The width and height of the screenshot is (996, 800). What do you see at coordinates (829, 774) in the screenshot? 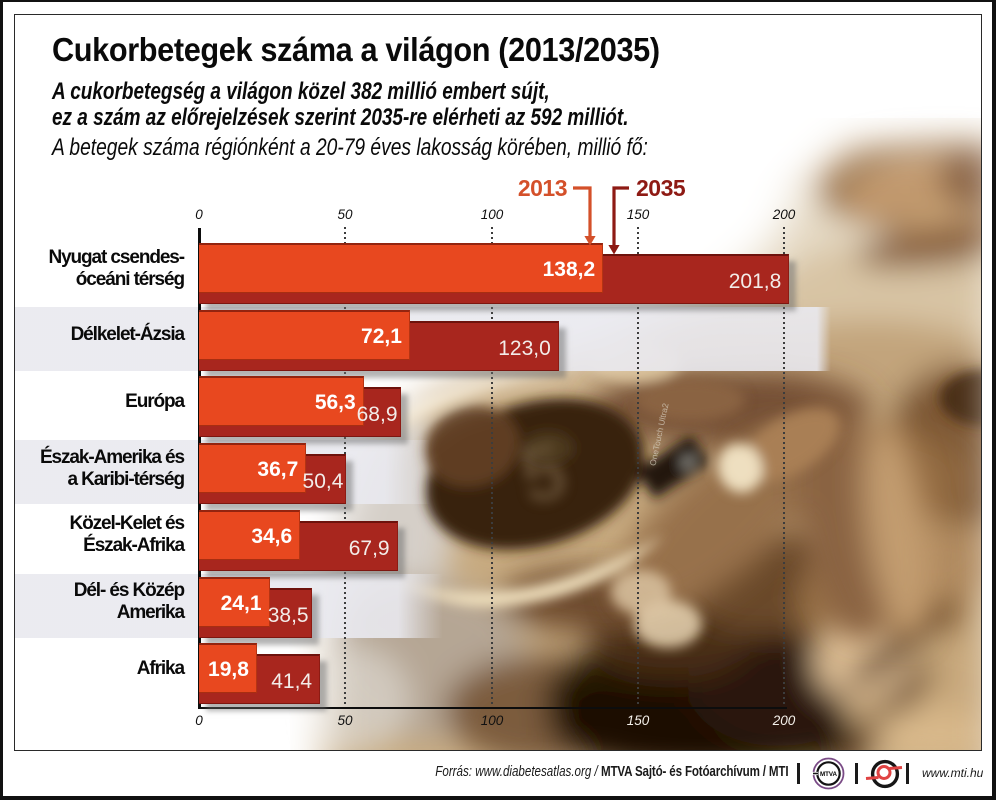
I see `svg-text: MTVA` at bounding box center [829, 774].